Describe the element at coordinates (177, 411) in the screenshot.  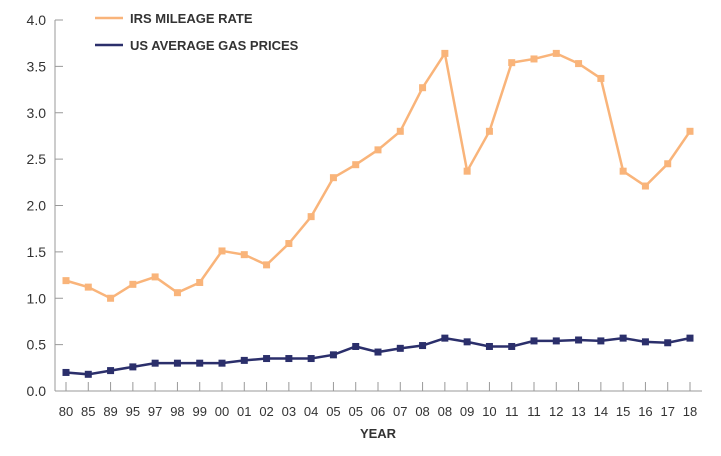
I see `x-tick-label: 98` at that location.